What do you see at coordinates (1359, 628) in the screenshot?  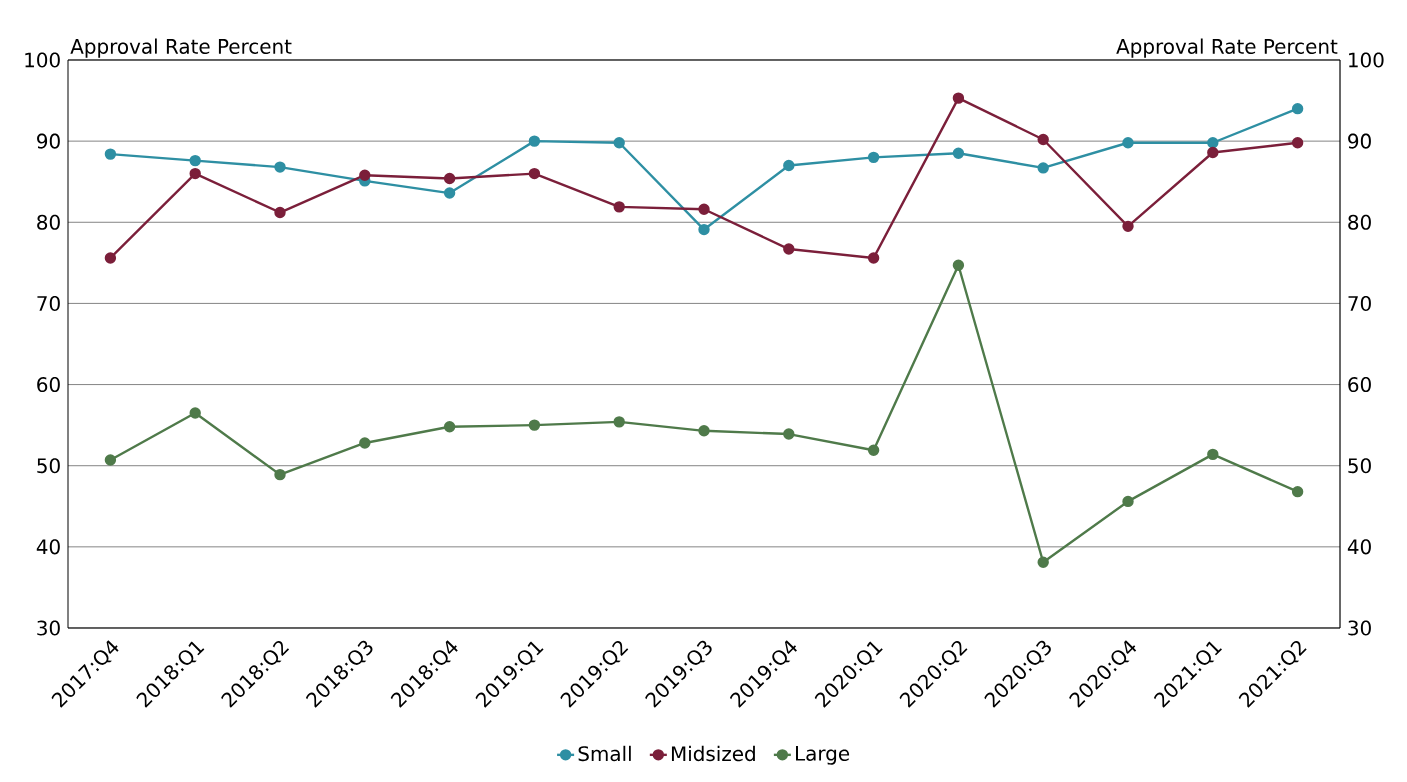 I see `y2-tick-label: 30` at bounding box center [1359, 628].